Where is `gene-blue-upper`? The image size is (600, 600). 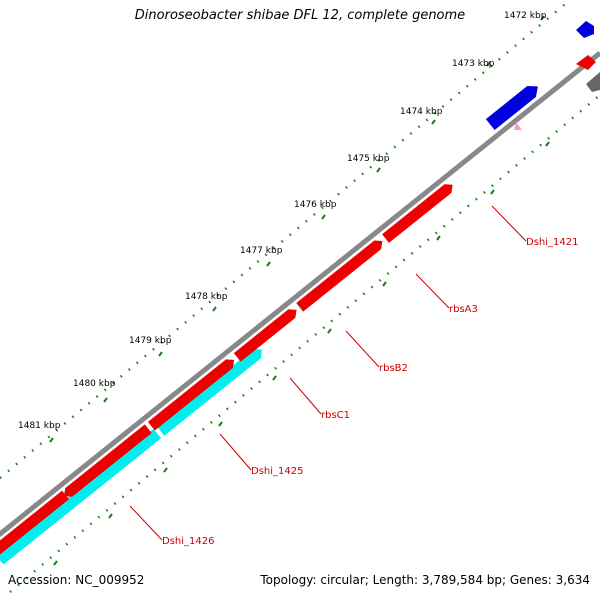 gene-blue-upper is located at coordinates (513, 106).